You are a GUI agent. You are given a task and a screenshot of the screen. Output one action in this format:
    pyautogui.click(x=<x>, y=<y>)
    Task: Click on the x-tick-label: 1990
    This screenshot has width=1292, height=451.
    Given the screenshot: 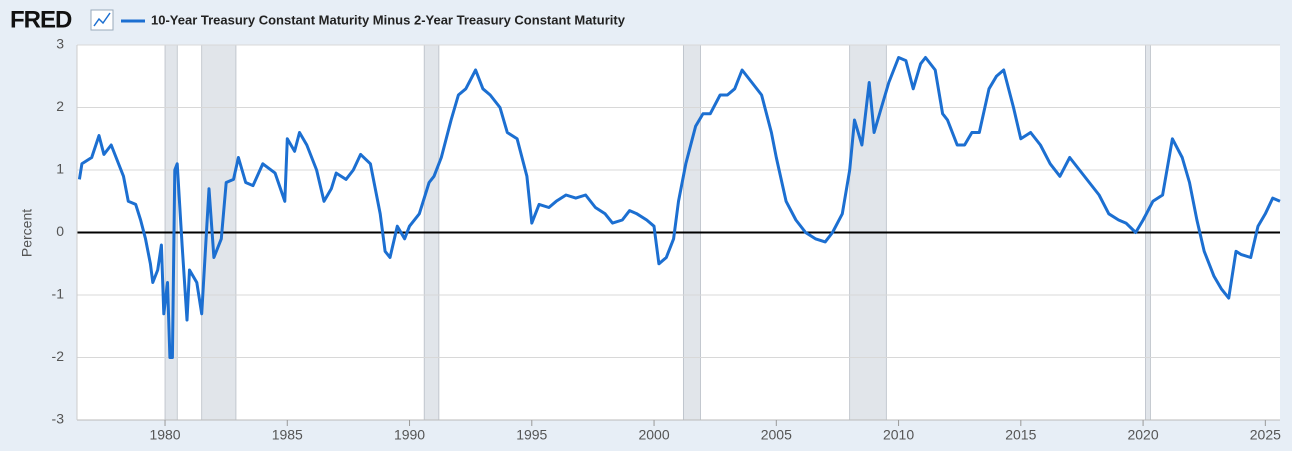 What is the action you would take?
    pyautogui.click(x=409, y=435)
    